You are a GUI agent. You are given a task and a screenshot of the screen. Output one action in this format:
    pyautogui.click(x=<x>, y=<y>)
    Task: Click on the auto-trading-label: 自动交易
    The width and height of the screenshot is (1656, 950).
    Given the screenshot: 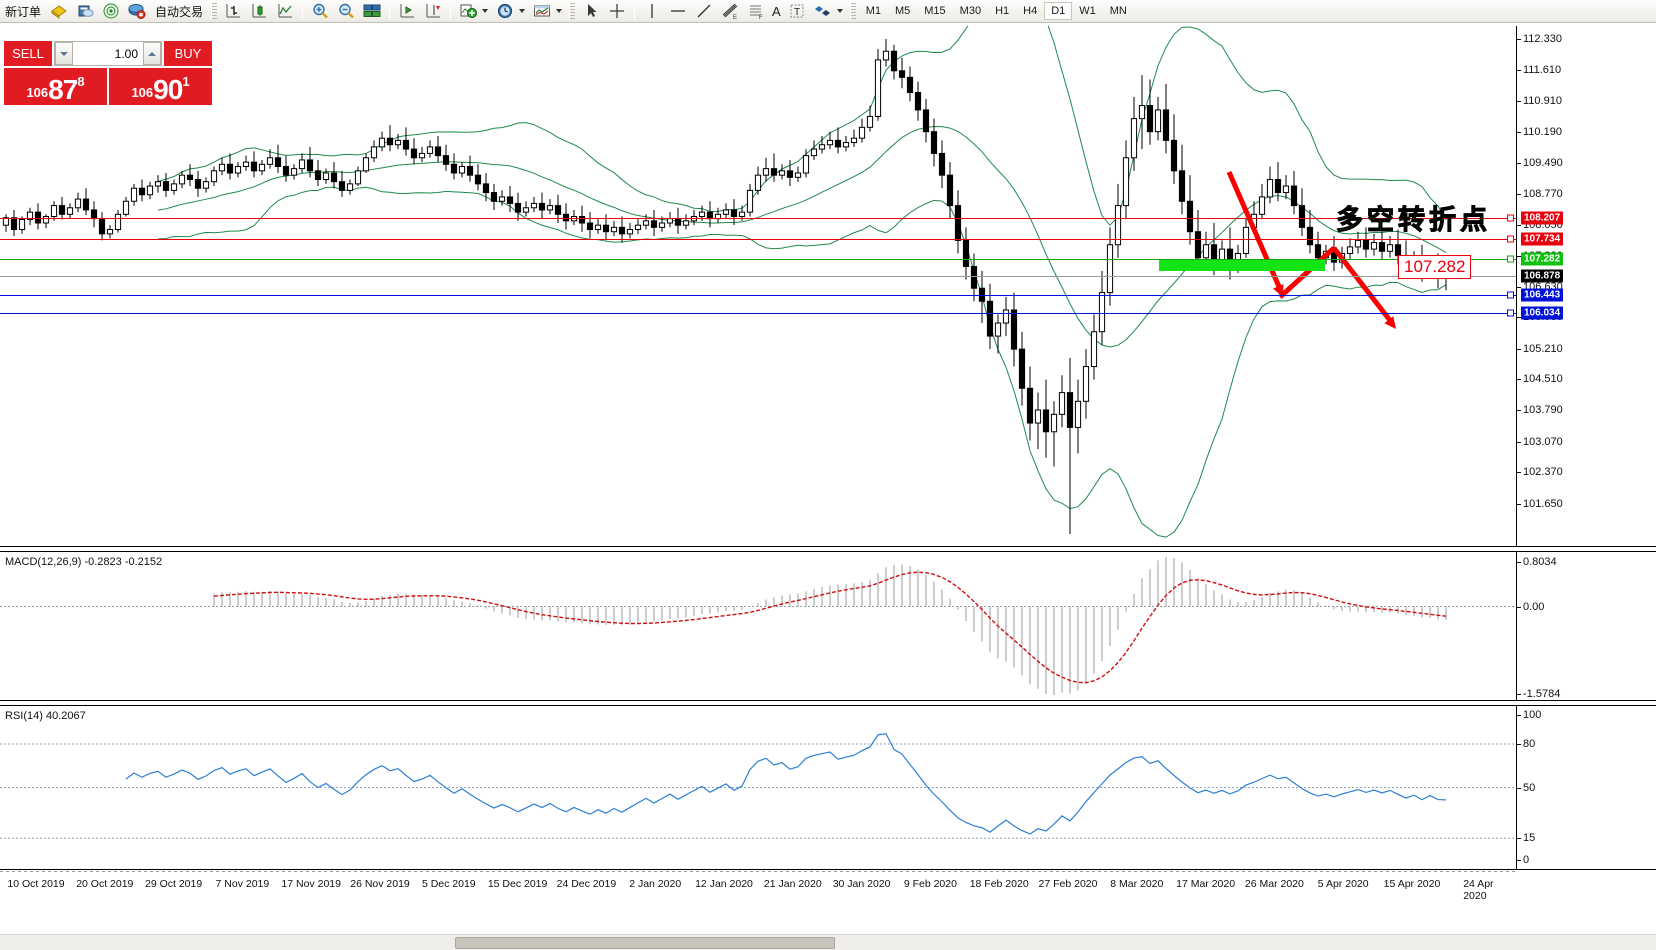 What is the action you would take?
    pyautogui.click(x=179, y=11)
    